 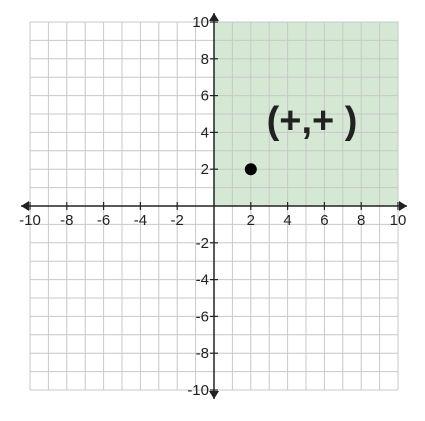 I want to click on y-tick-label: 2, so click(x=205, y=169).